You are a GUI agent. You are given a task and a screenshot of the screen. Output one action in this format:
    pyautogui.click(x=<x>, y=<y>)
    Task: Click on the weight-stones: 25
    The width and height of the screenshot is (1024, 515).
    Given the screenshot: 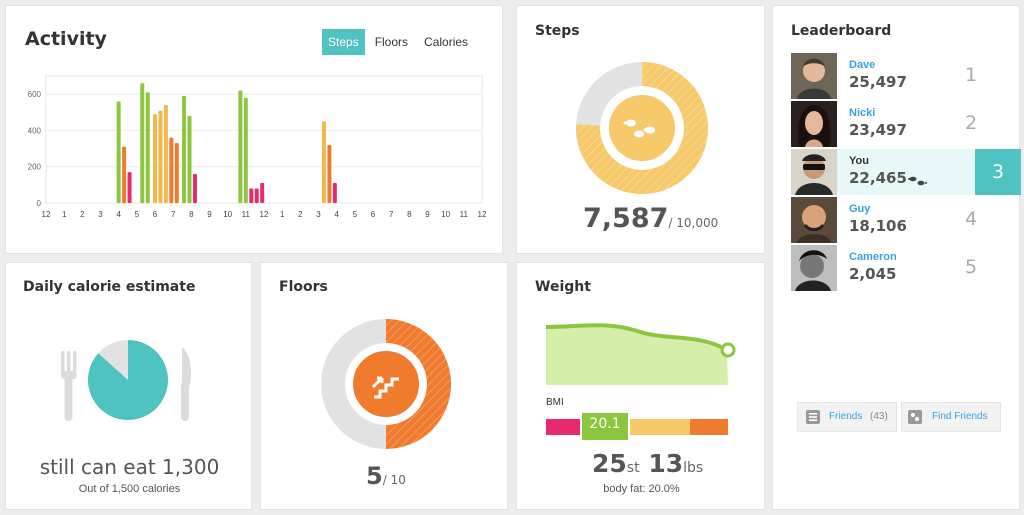 What is the action you would take?
    pyautogui.click(x=609, y=463)
    